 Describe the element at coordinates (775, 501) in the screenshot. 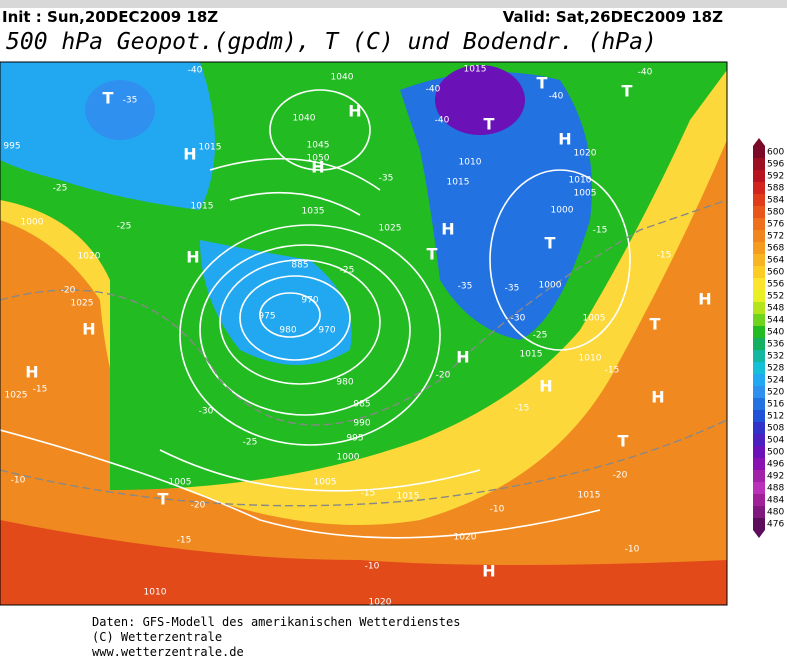

I see `colorbar-label: 484` at that location.